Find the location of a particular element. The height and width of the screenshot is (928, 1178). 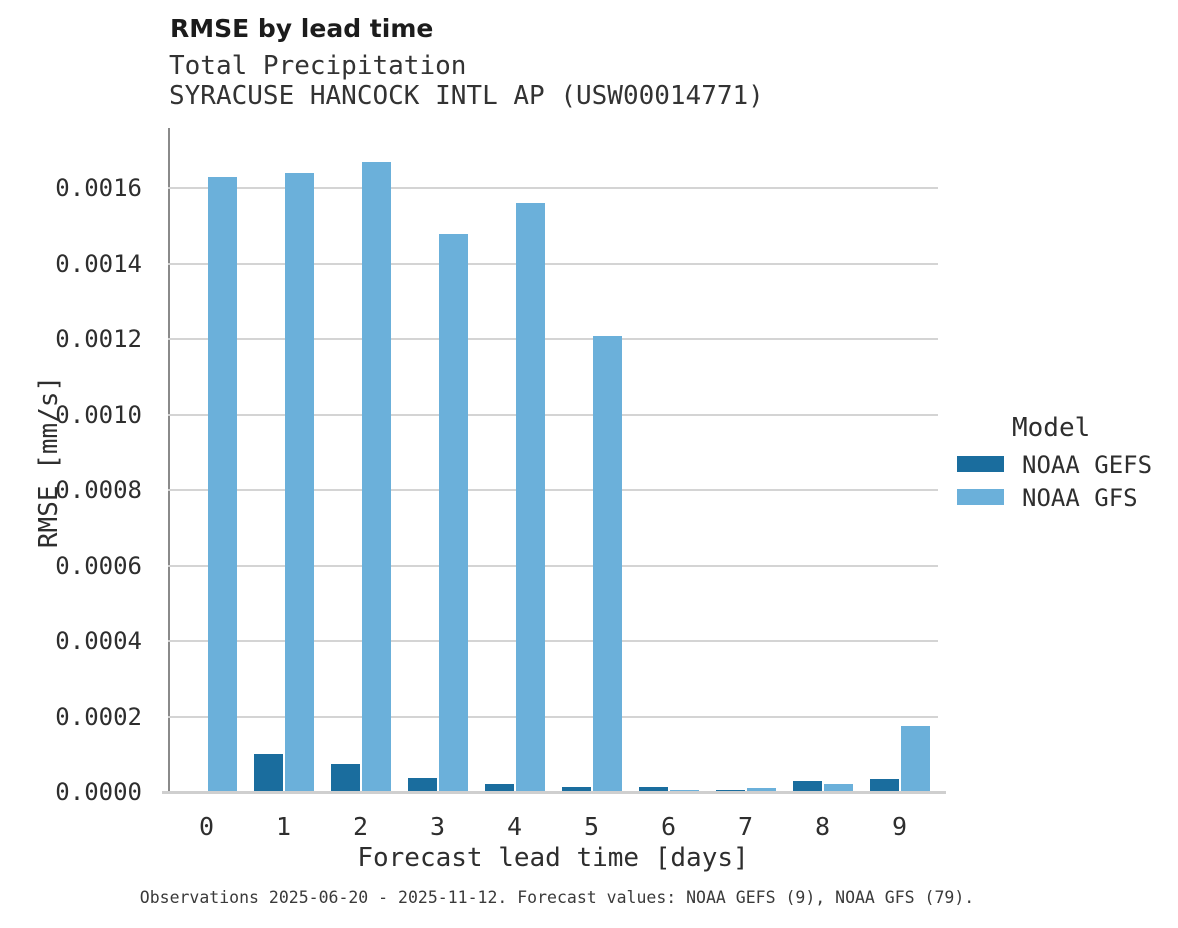

bar-noaa-gefs-lead6 is located at coordinates (653, 789).